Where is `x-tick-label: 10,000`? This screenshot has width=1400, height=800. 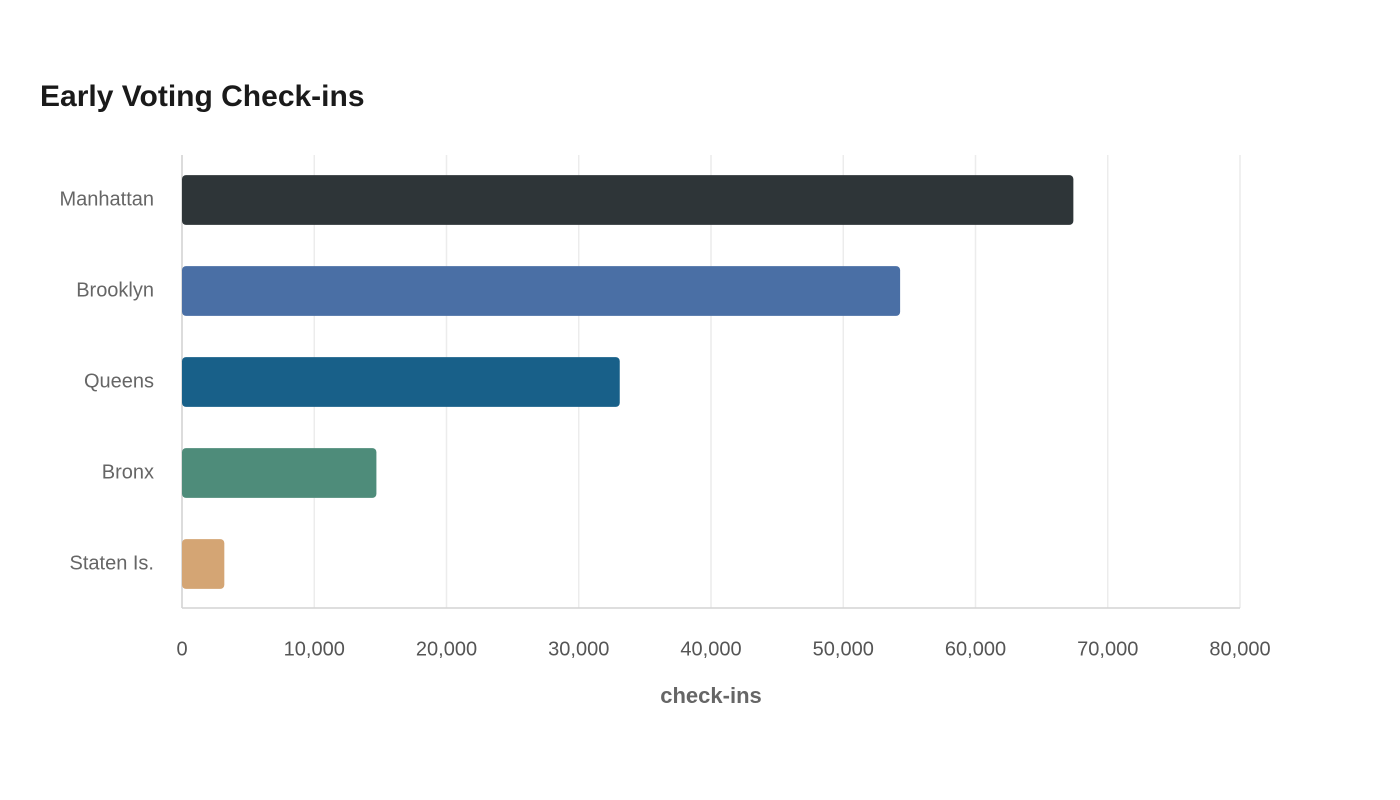
x-tick-label: 10,000 is located at coordinates (314, 649).